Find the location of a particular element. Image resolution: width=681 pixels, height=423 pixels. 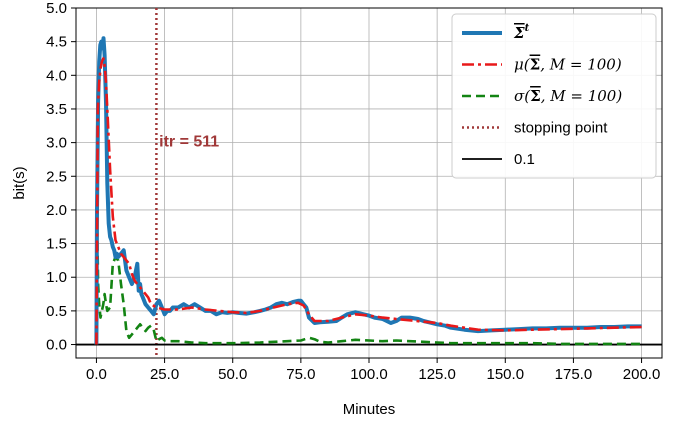

x-tick-label: 25.0 is located at coordinates (164, 374).